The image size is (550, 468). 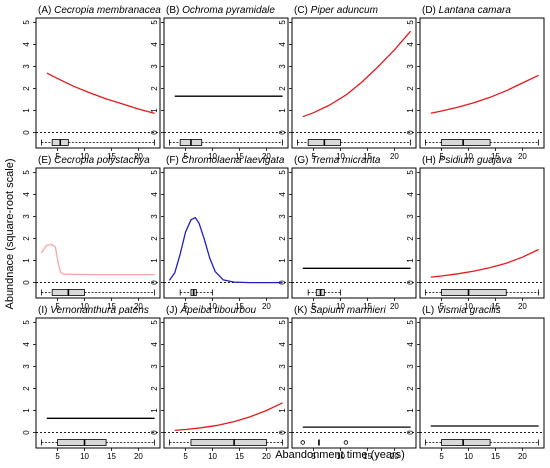 I want to click on panel-title: (D) Lantana camara, so click(x=466, y=10).